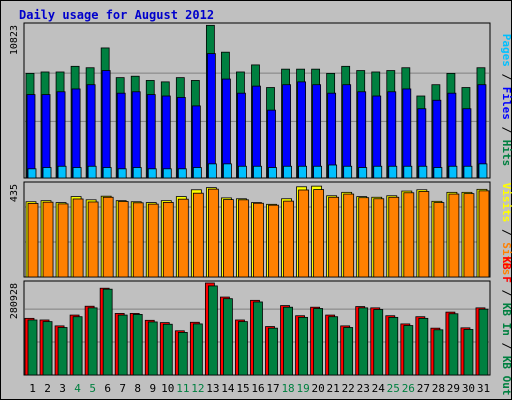 The height and width of the screenshot is (400, 512). I want to click on x-tick-label-day-25: 25, so click(393, 388).